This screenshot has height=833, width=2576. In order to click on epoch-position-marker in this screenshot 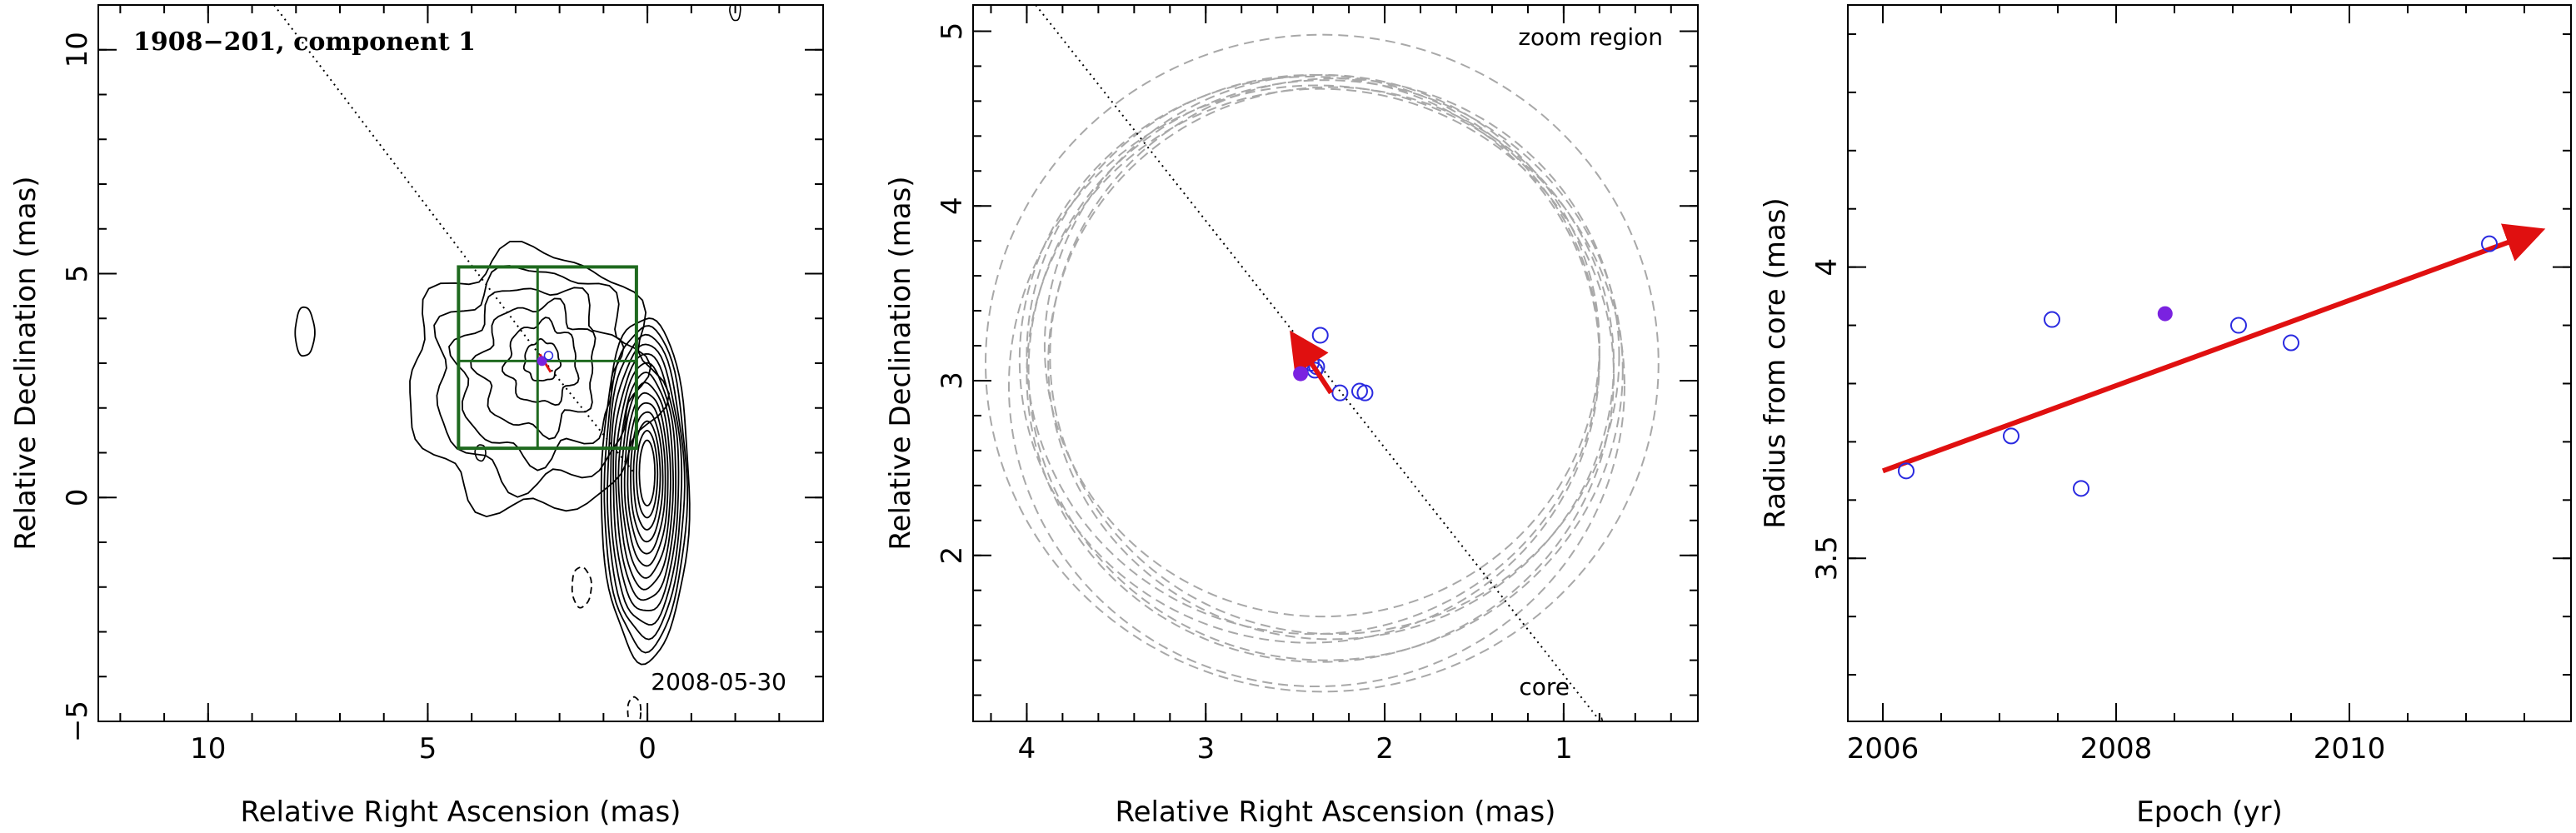, I will do `click(548, 356)`.